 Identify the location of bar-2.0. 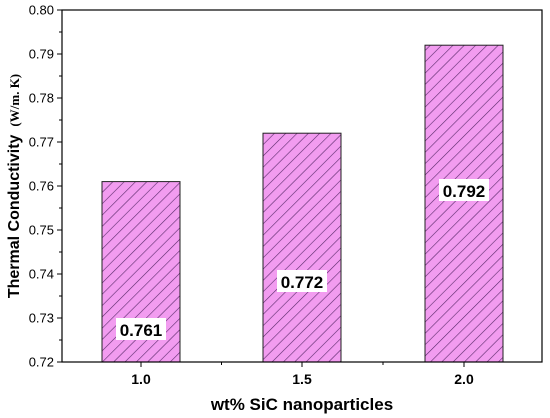
(464, 203).